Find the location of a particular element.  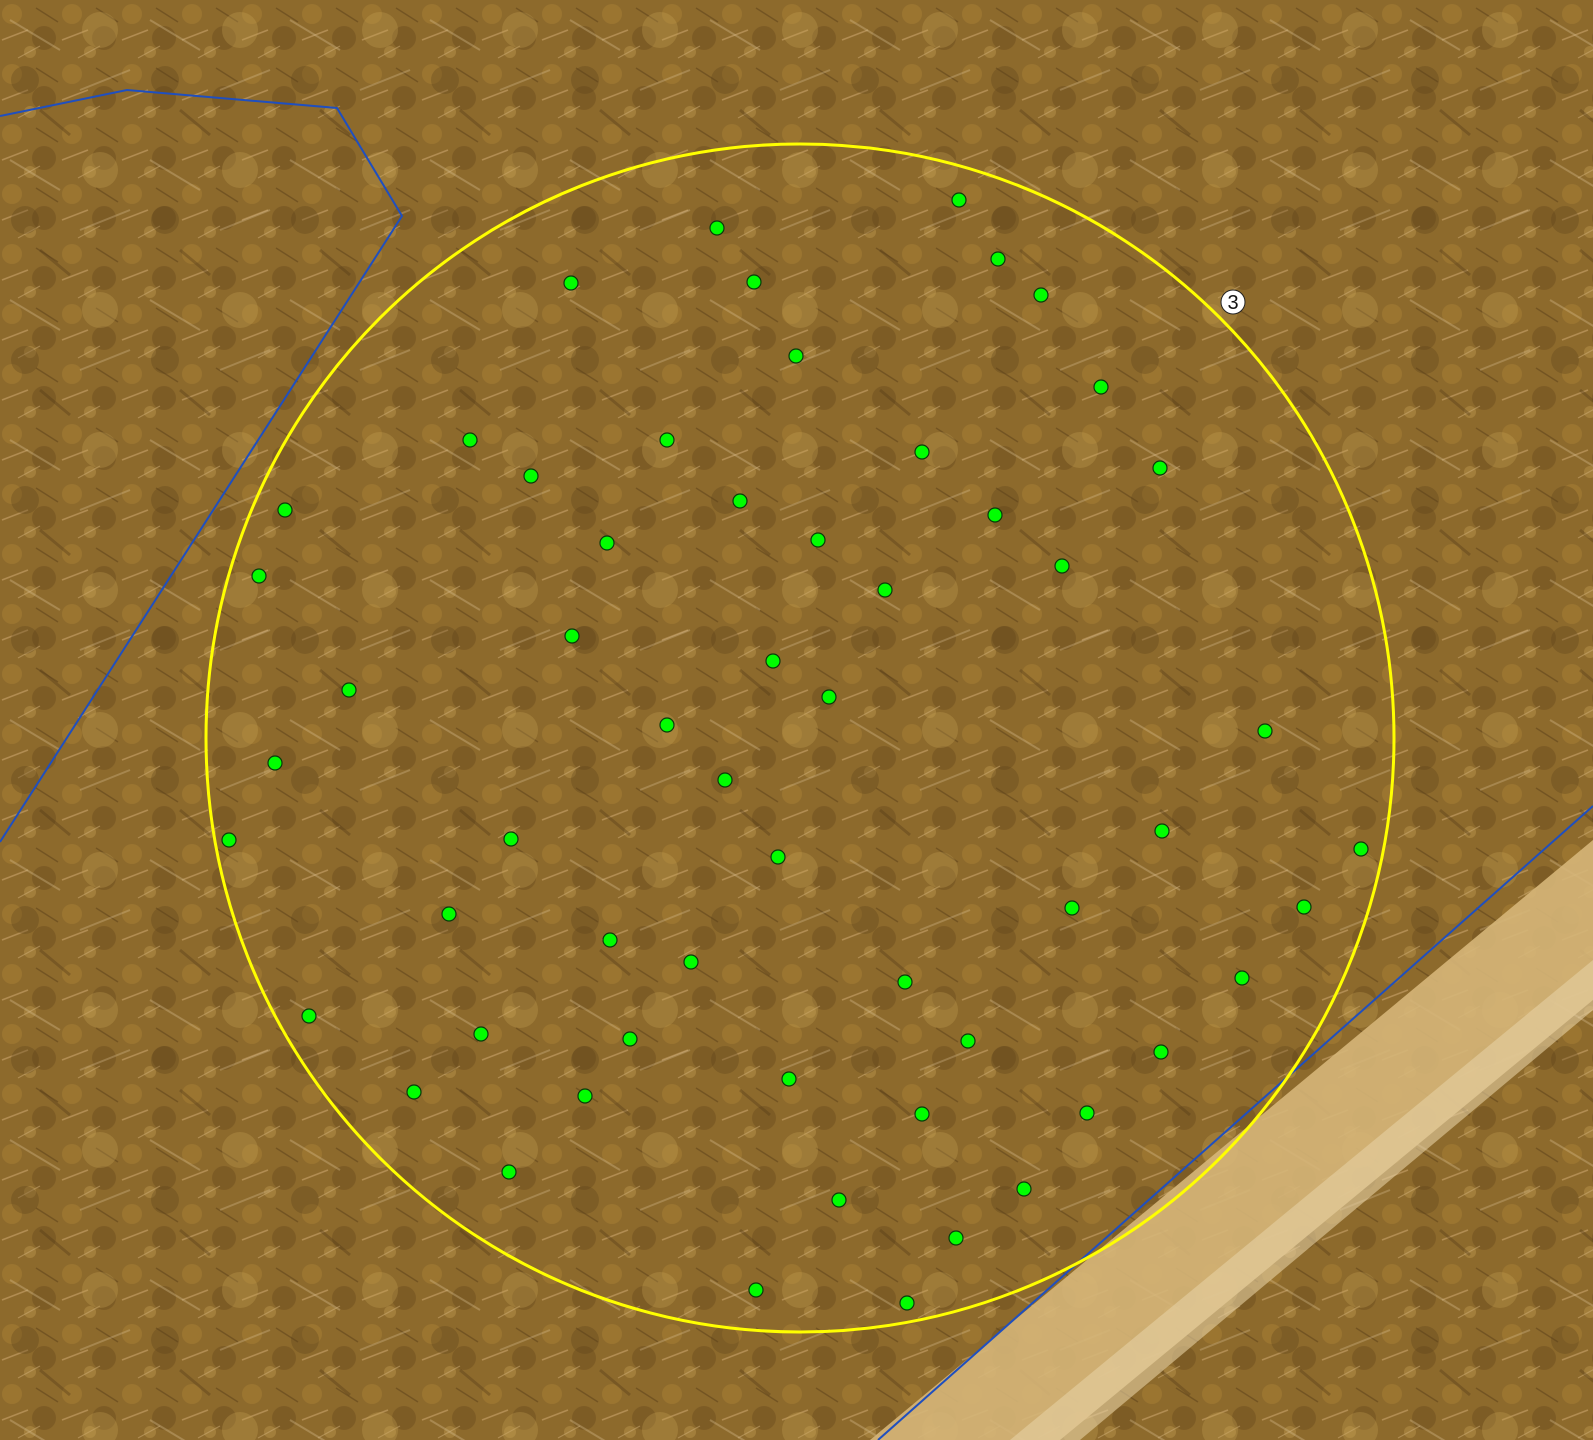

plot-label-badge is located at coordinates (1233, 302).